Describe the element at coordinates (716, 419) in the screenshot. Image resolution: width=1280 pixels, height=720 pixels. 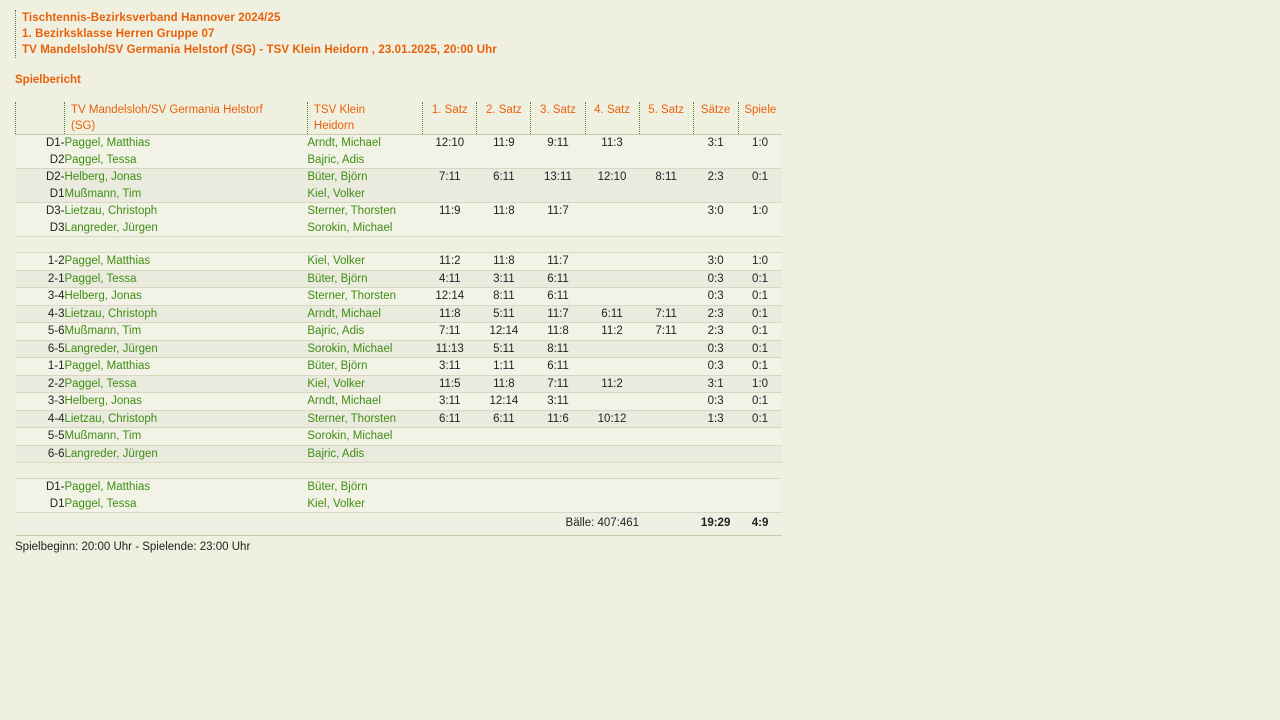
I see `sets-result: 1:3` at that location.